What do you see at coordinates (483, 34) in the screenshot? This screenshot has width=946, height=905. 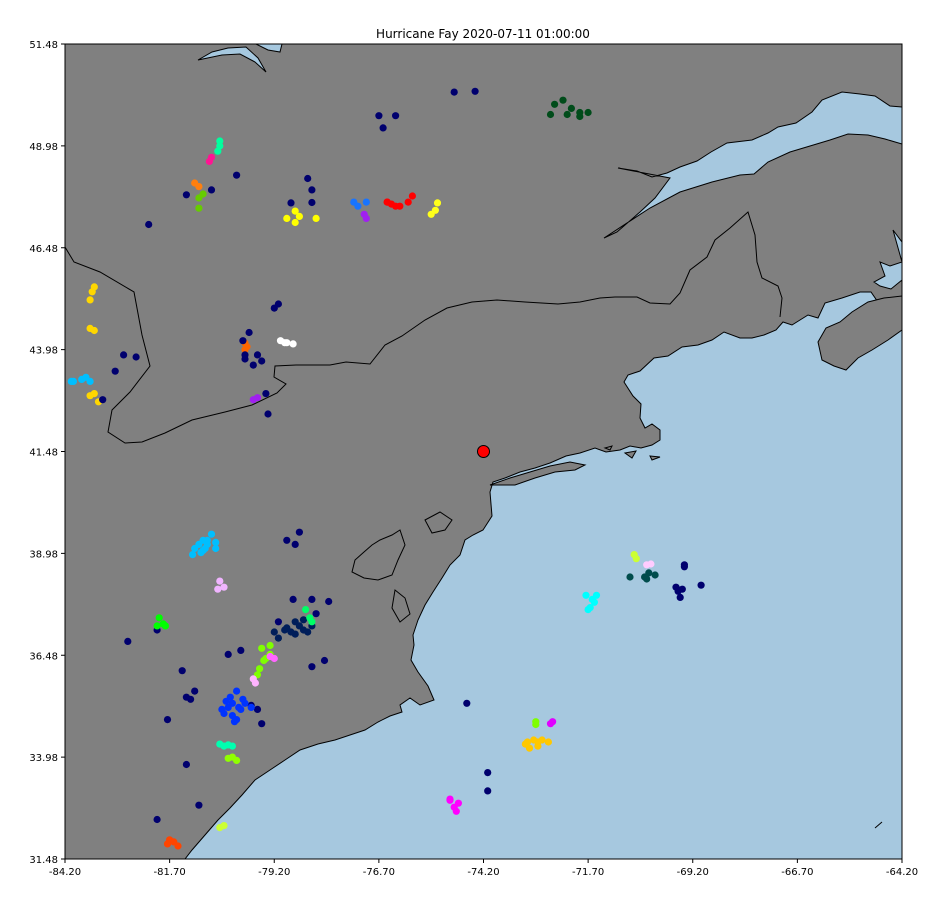 I see `chart-title: Hurricane Fay 2020-07-11 01:00:00` at bounding box center [483, 34].